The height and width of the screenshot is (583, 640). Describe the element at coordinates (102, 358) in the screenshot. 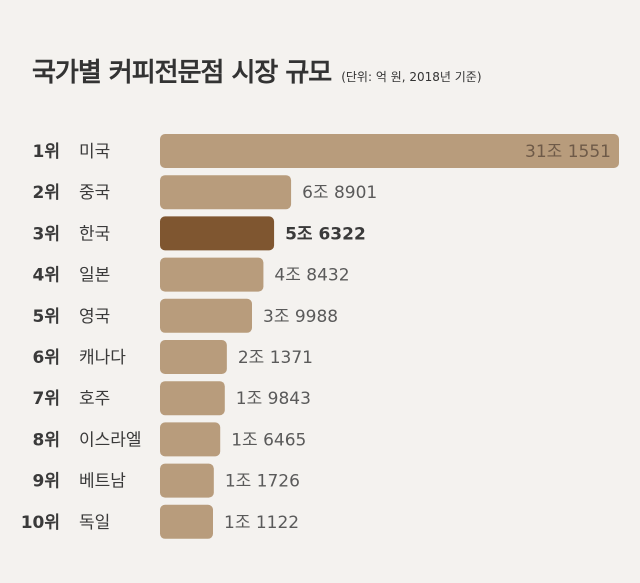

I see `country-label: 캐나다` at that location.